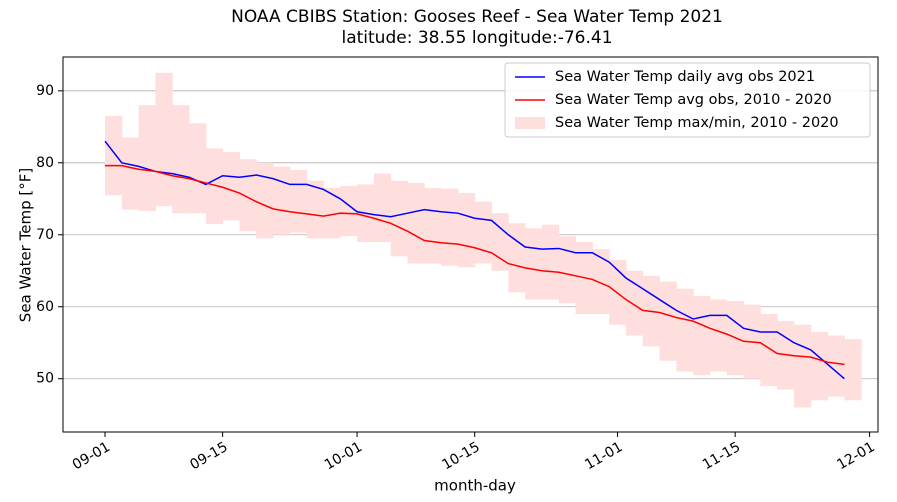 The height and width of the screenshot is (502, 897). Describe the element at coordinates (693, 100) in the screenshot. I see `legend-label: Sea Water Temp avg obs, 2010 - 2020` at that location.